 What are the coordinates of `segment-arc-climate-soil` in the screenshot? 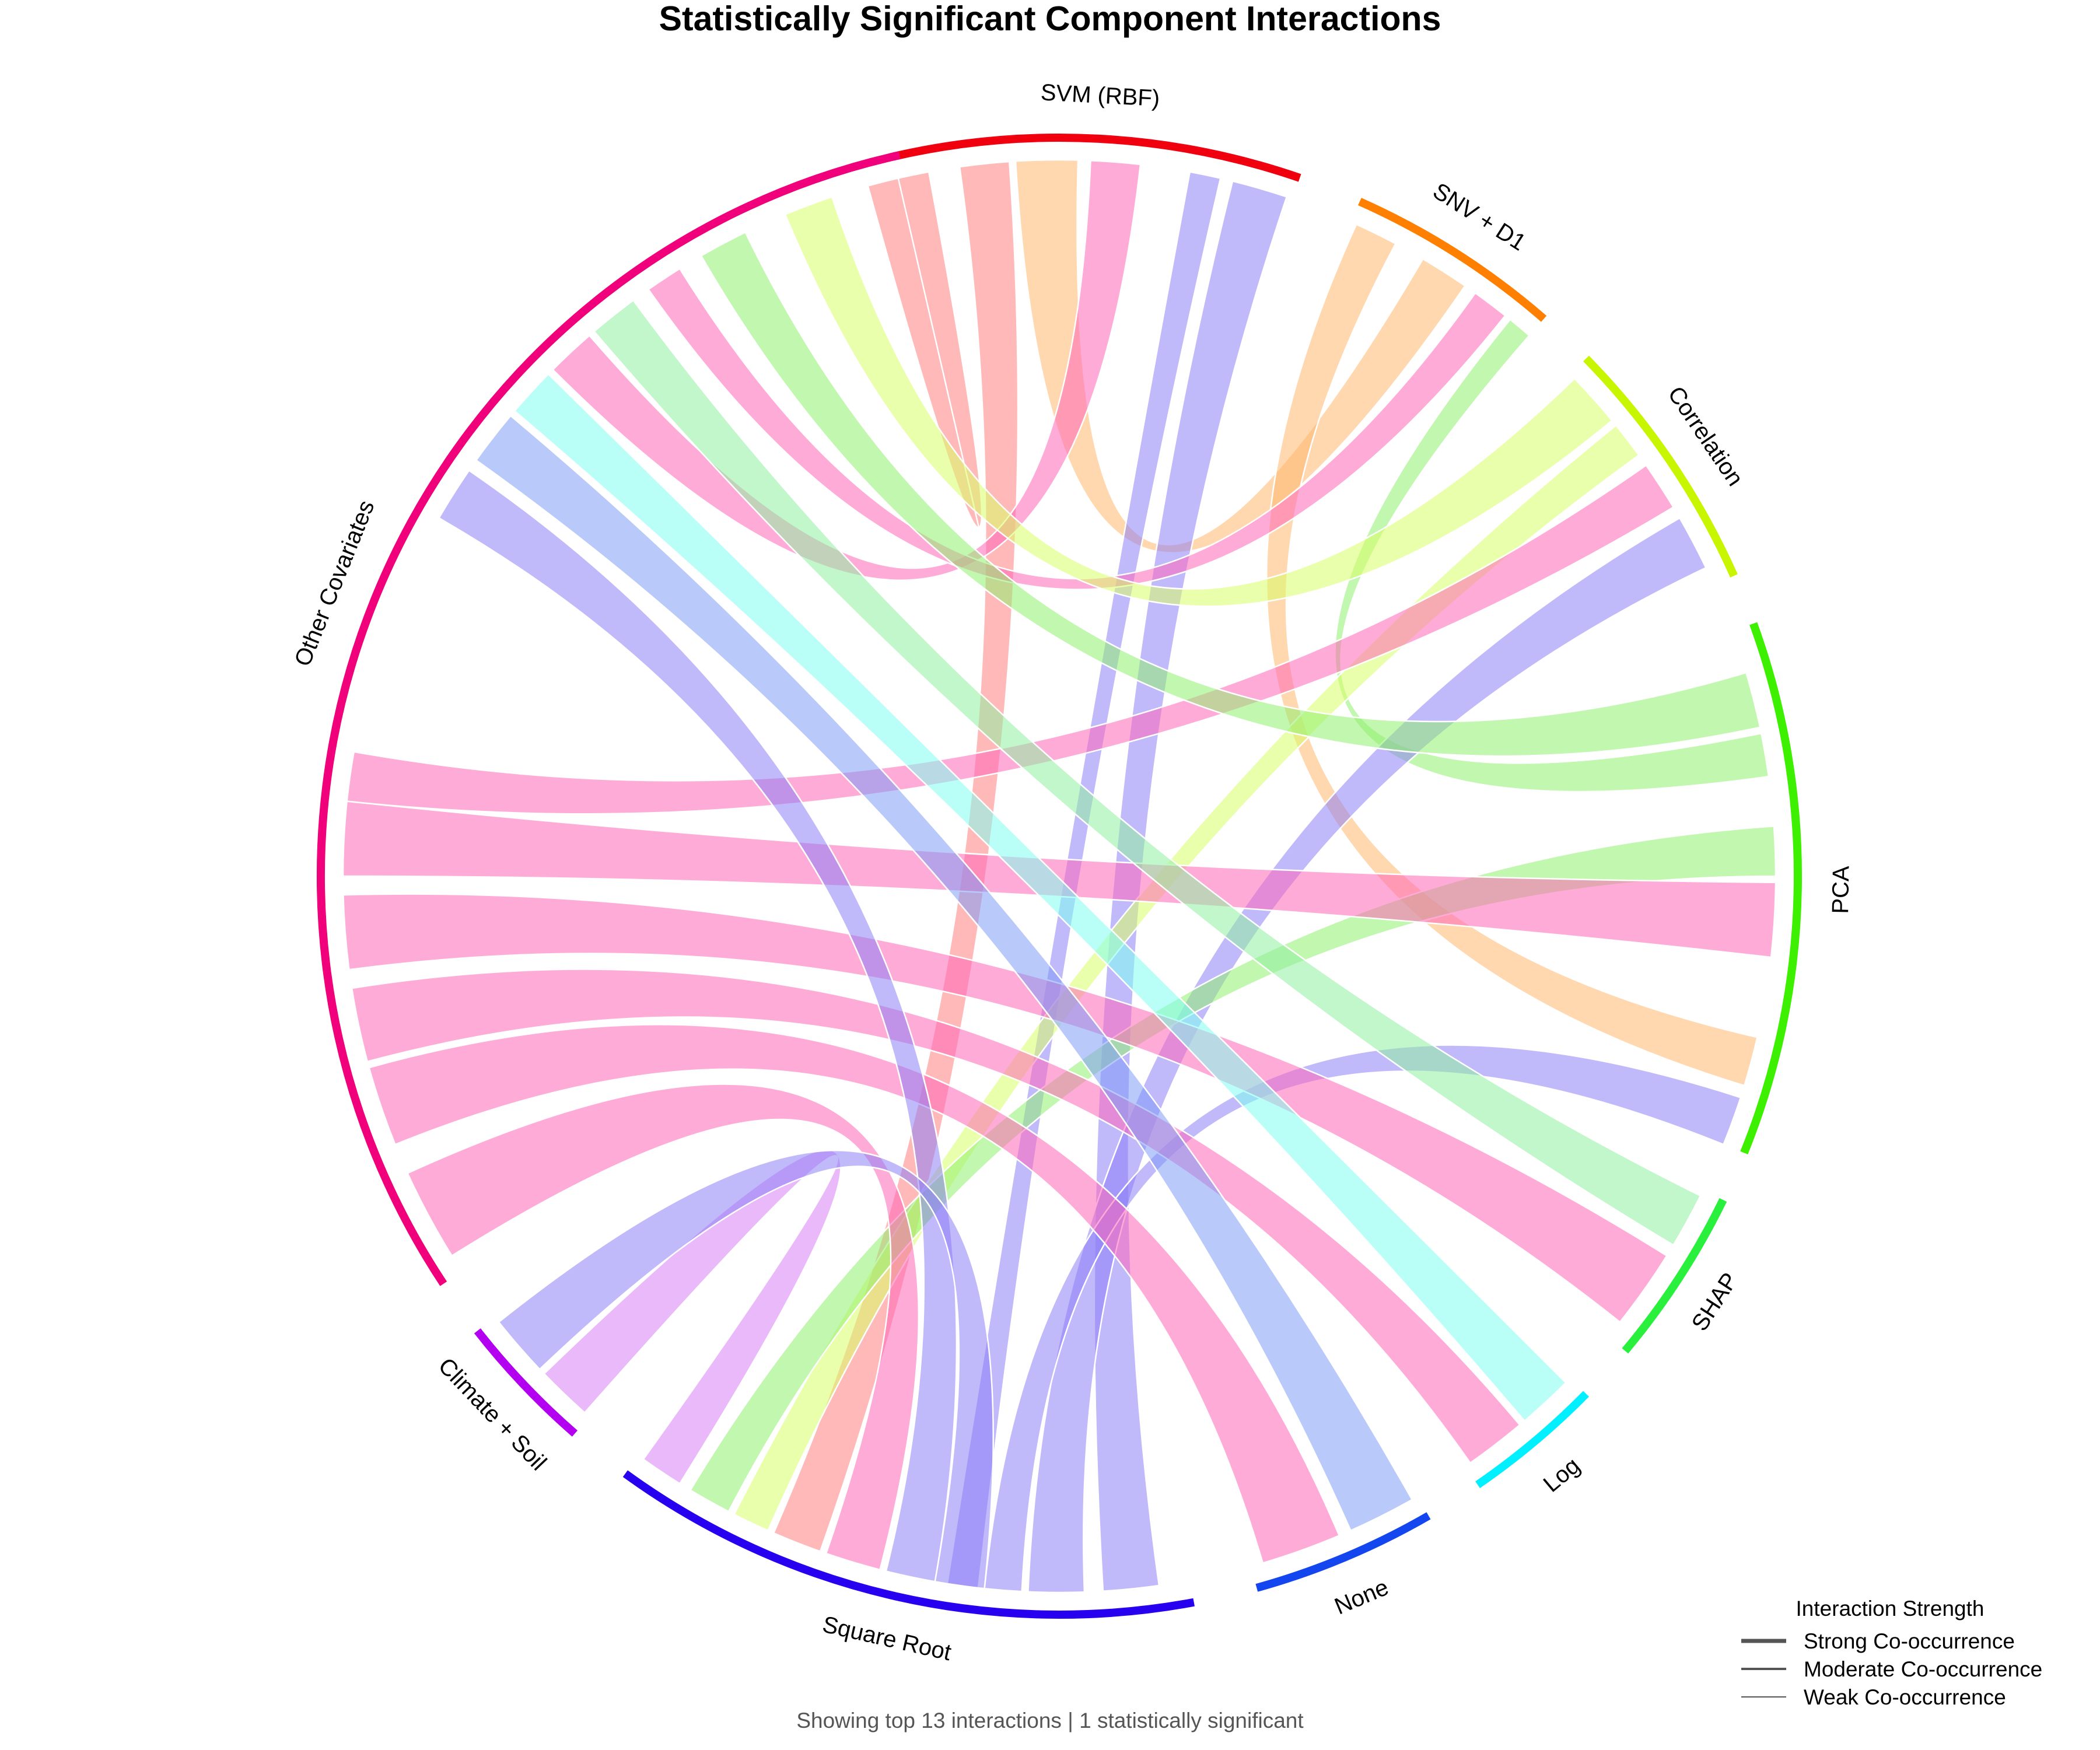 It's located at (526, 1382).